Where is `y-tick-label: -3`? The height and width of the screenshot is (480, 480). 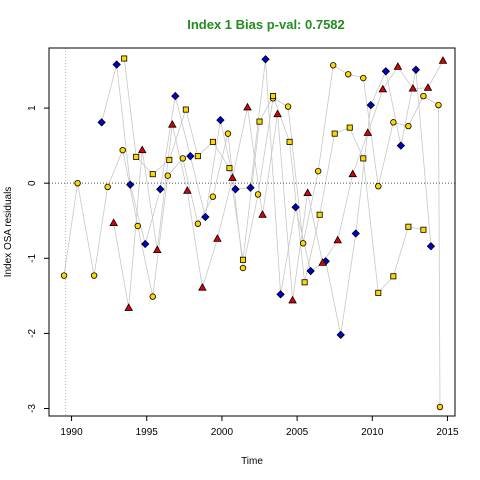 y-tick-label: -3 is located at coordinates (32, 408).